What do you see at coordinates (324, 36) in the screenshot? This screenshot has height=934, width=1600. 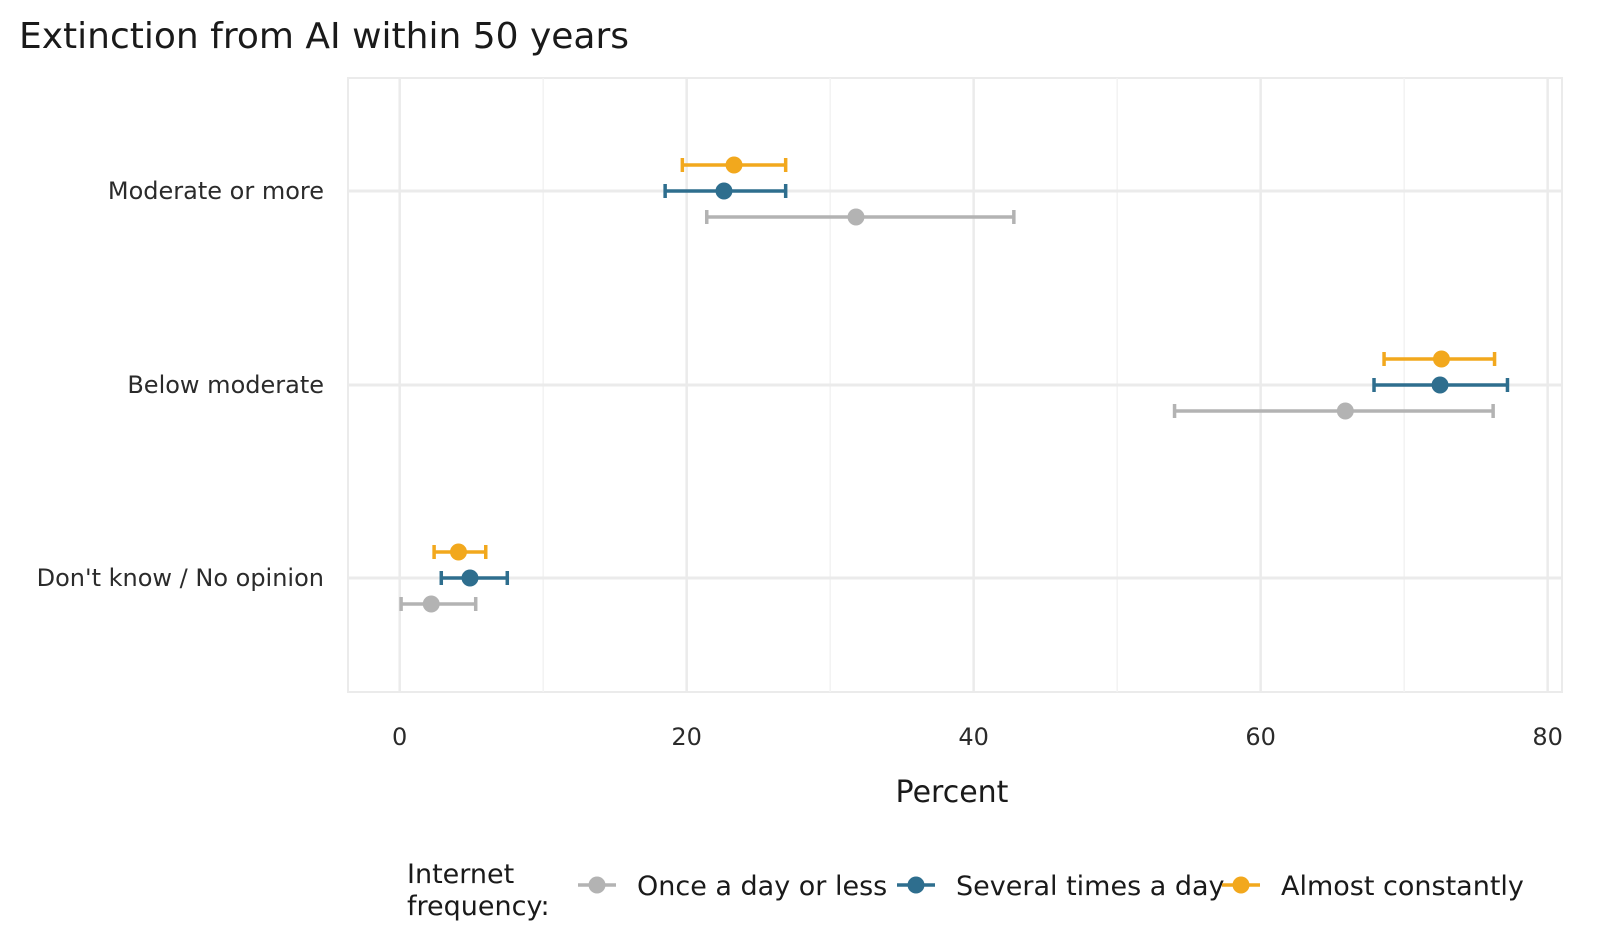 I see `chart-title: Extinction from AI within 50 years` at bounding box center [324, 36].